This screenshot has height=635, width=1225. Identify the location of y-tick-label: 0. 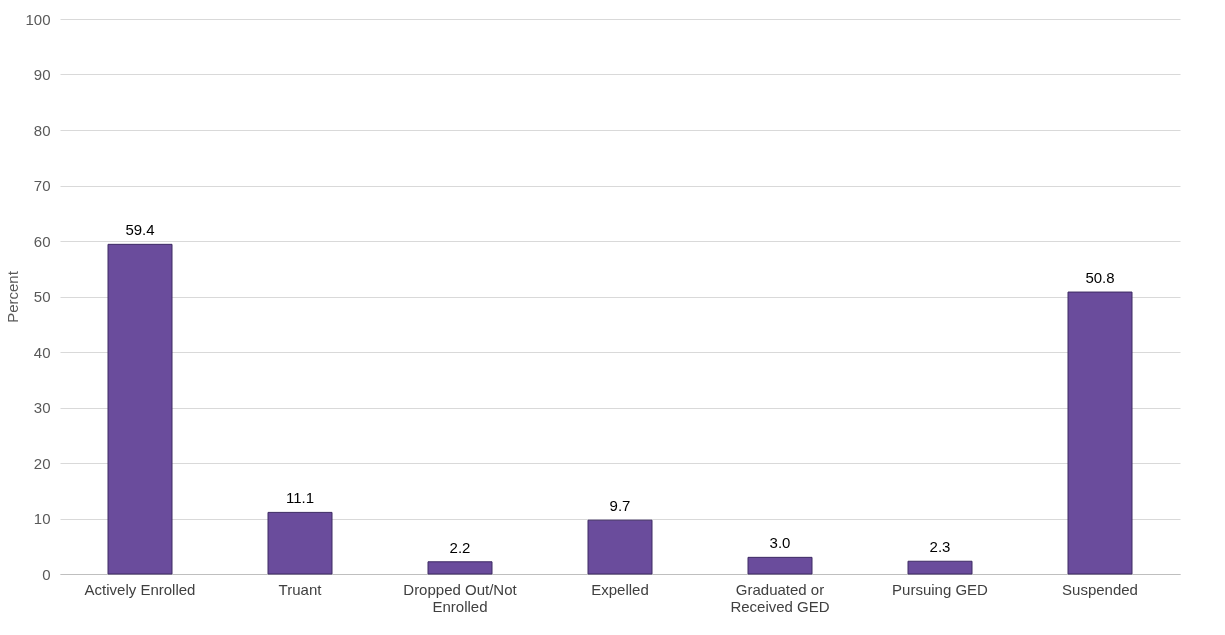
(46, 574).